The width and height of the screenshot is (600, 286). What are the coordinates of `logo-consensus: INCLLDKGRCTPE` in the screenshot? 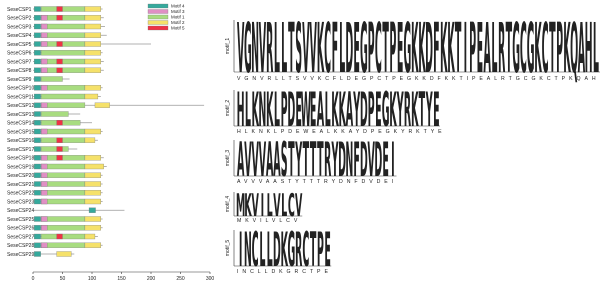 It's located at (284, 272).